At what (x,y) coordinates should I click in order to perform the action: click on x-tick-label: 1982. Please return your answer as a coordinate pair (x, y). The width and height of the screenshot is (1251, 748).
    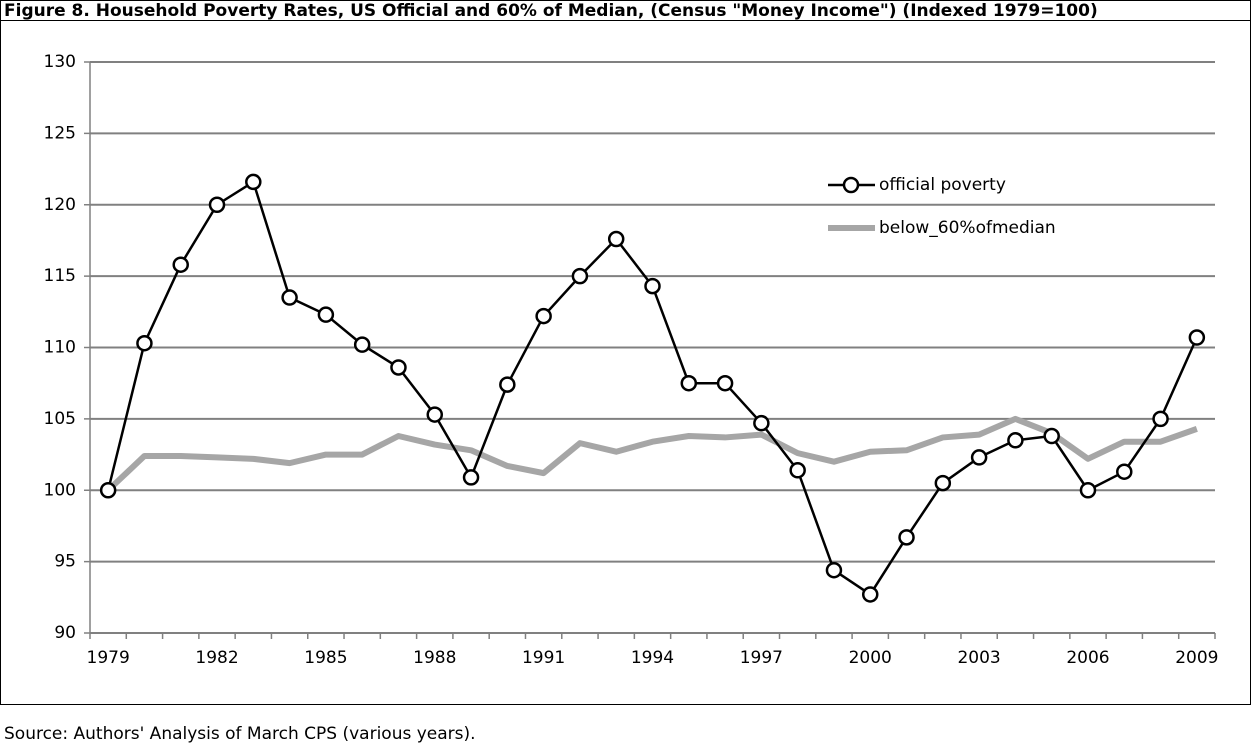
    Looking at the image, I should click on (216, 658).